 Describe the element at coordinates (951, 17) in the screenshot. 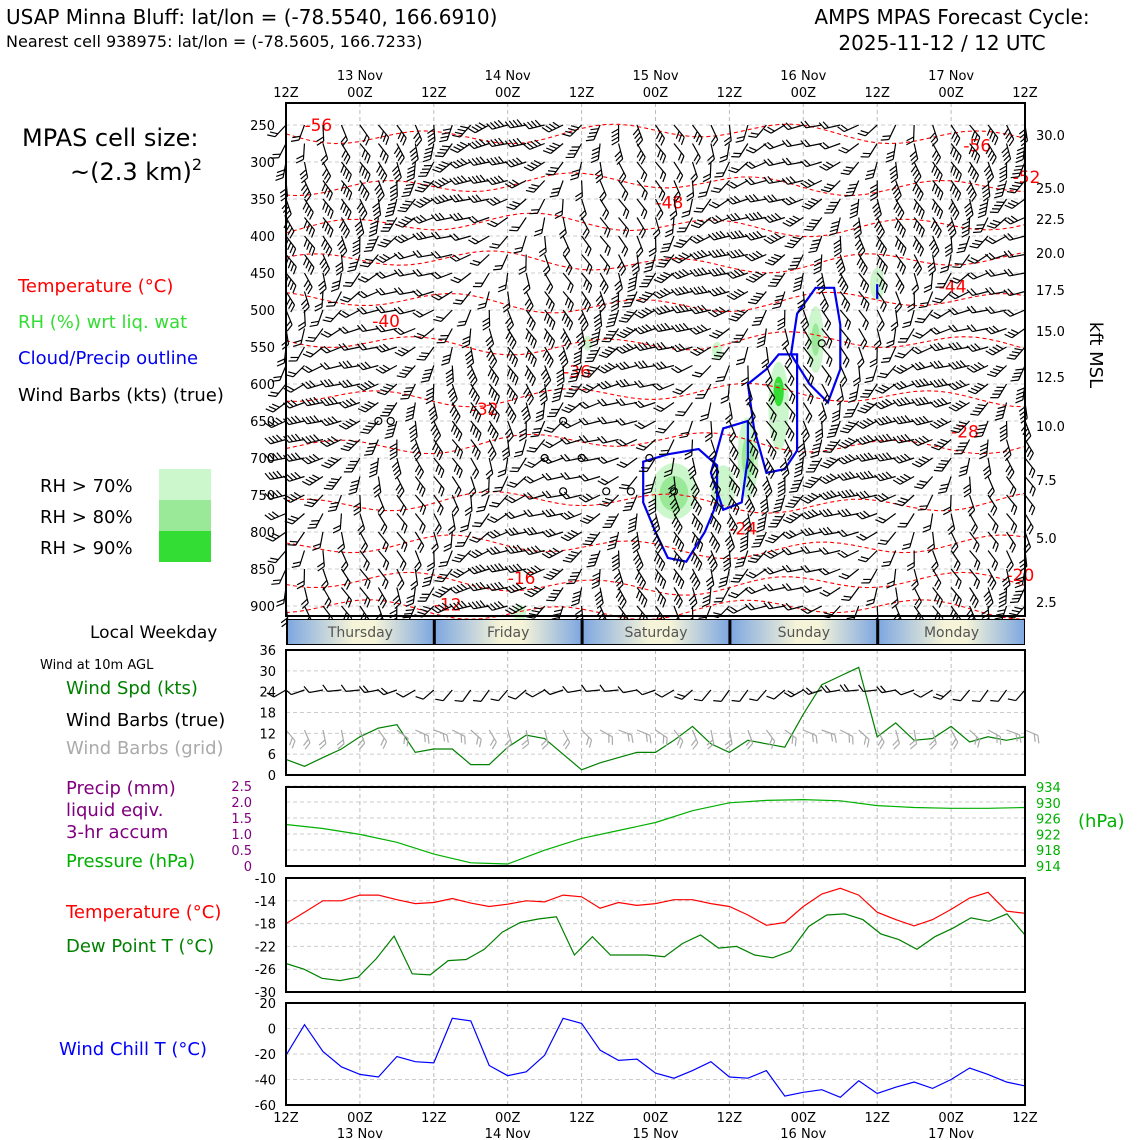

I see `cycle-title: AMPS MPAS Forecast Cycle:` at that location.